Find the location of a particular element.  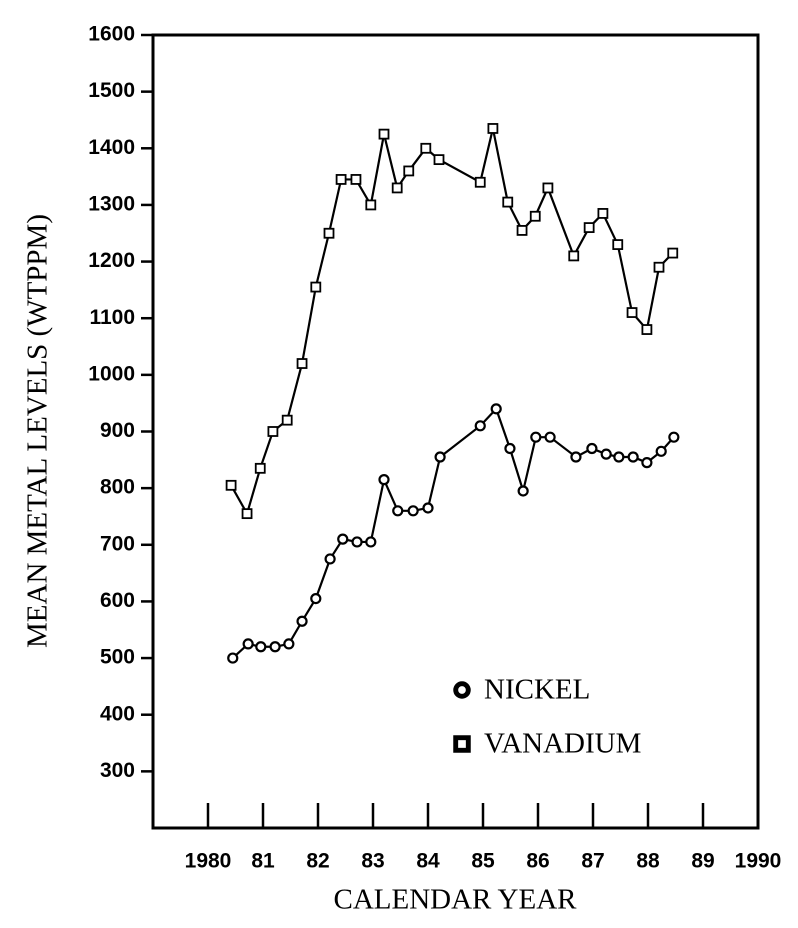

x-tick-label: 1990 is located at coordinates (758, 861).